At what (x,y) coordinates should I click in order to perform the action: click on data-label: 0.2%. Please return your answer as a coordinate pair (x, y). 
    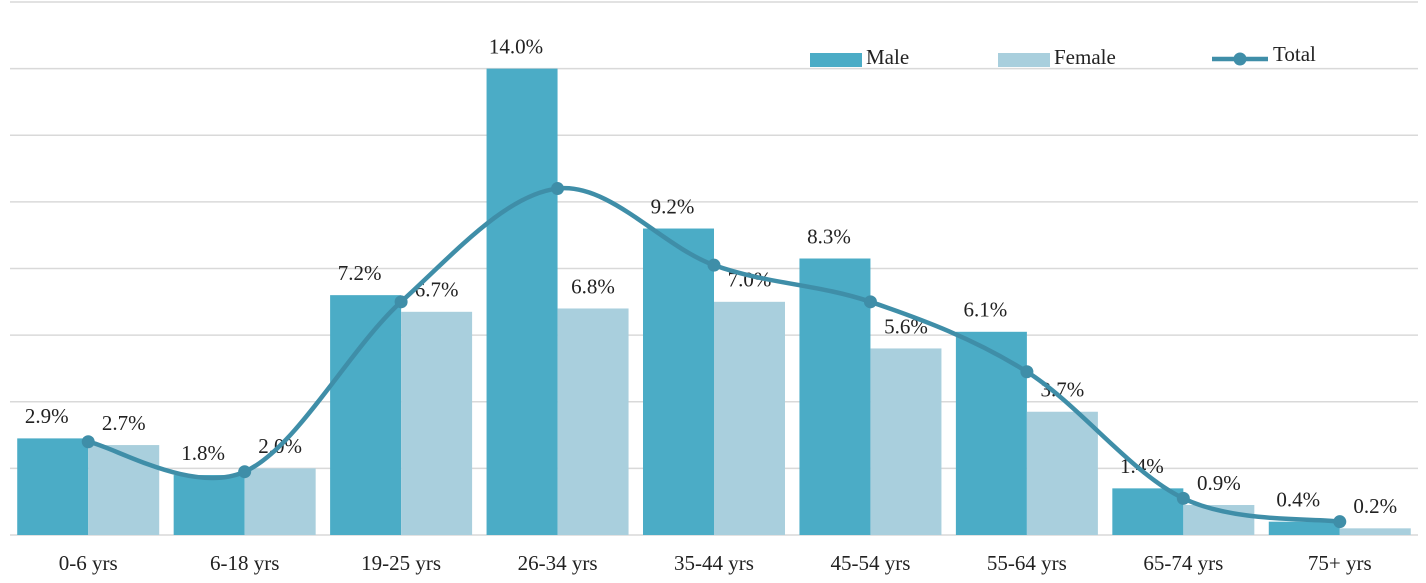
    Looking at the image, I should click on (1375, 506).